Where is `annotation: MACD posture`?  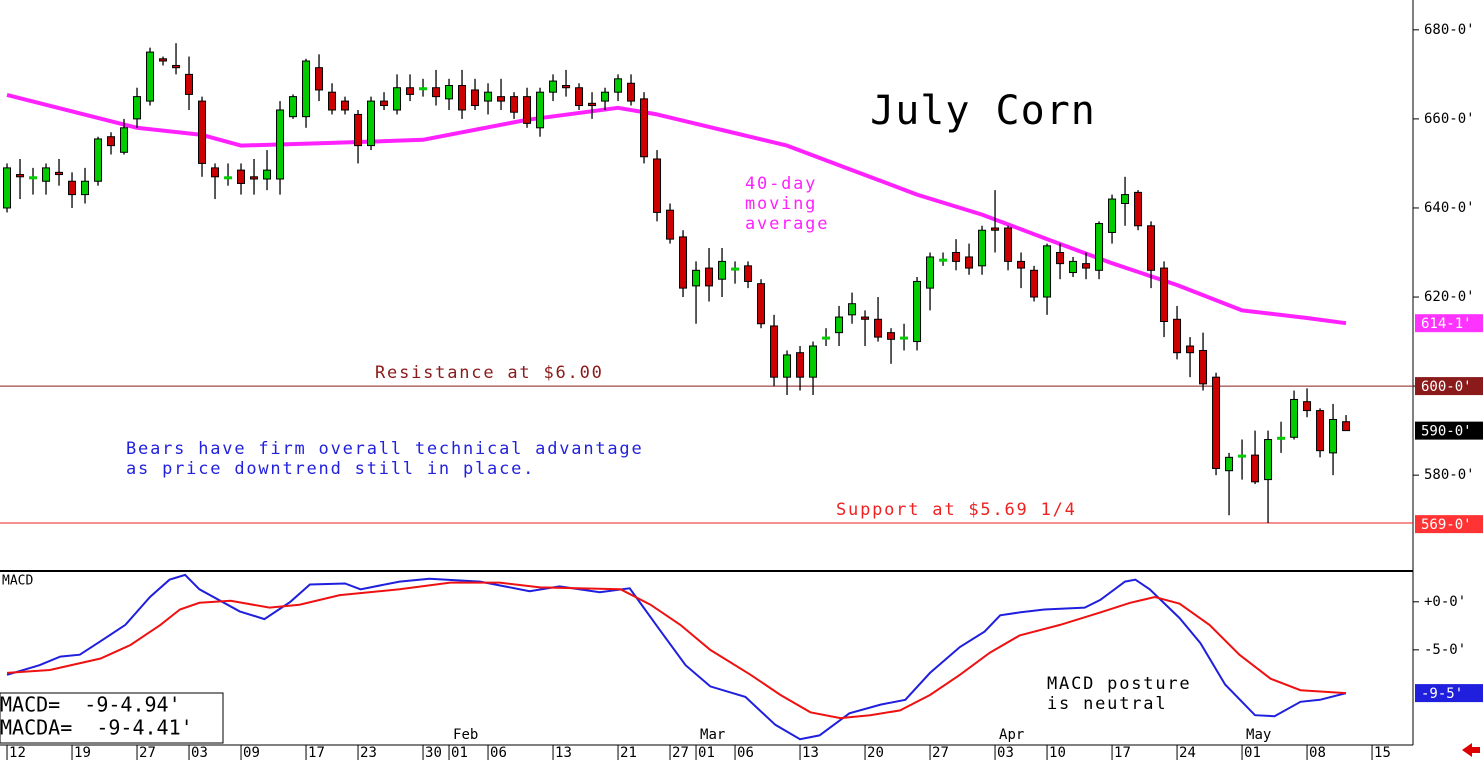
annotation: MACD posture is located at coordinates (1119, 684).